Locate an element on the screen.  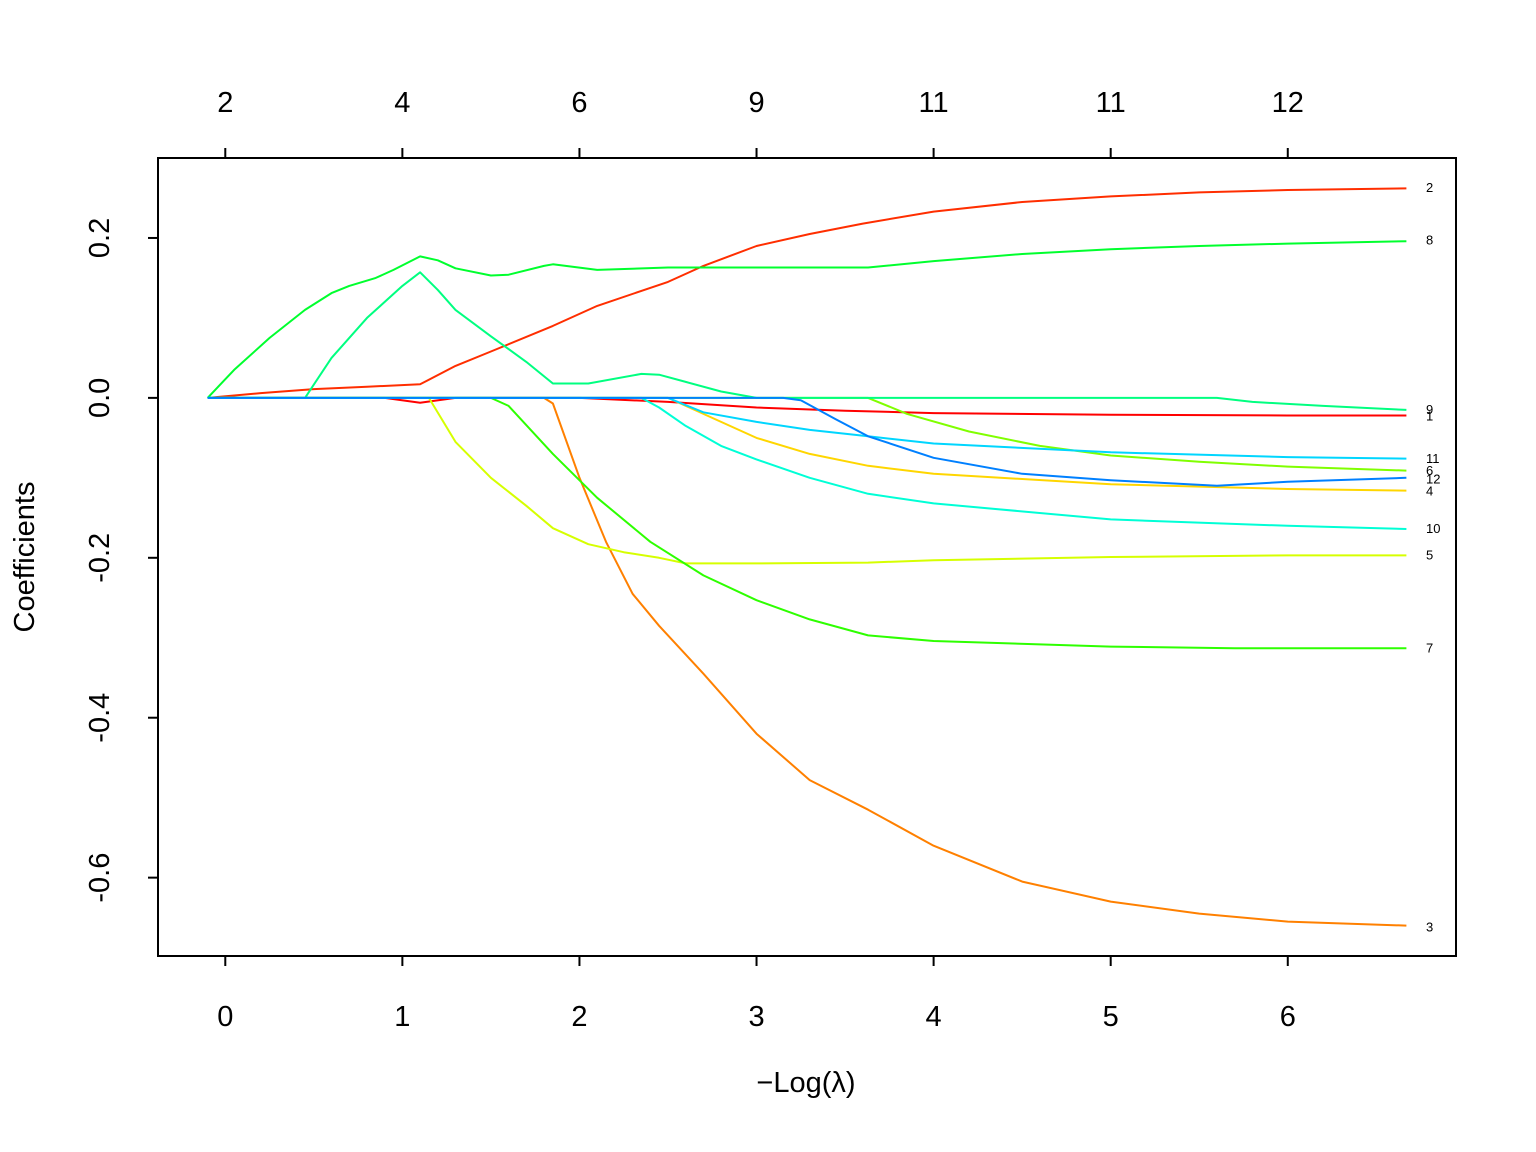
top-tick-label: 4 is located at coordinates (402, 103).